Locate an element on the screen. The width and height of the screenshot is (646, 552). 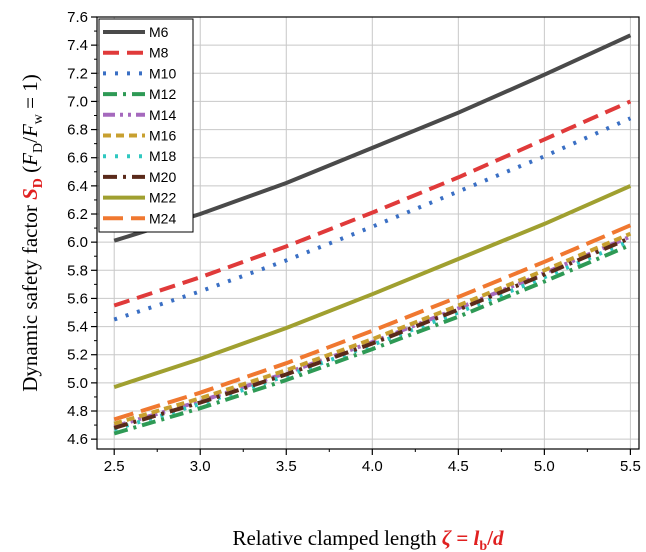
x-tick-label: 5.5 is located at coordinates (630, 466).